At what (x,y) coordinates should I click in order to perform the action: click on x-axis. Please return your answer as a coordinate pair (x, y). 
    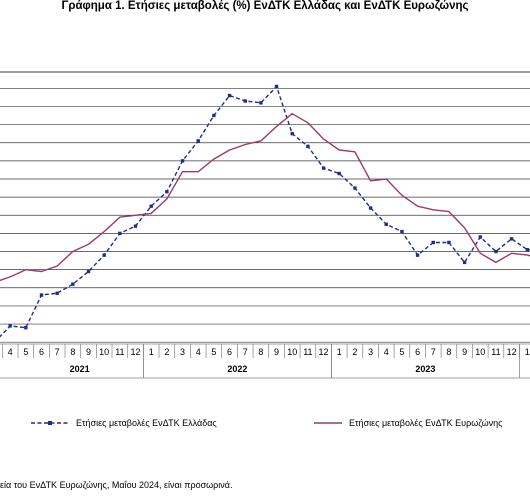
    Looking at the image, I should click on (265, 361).